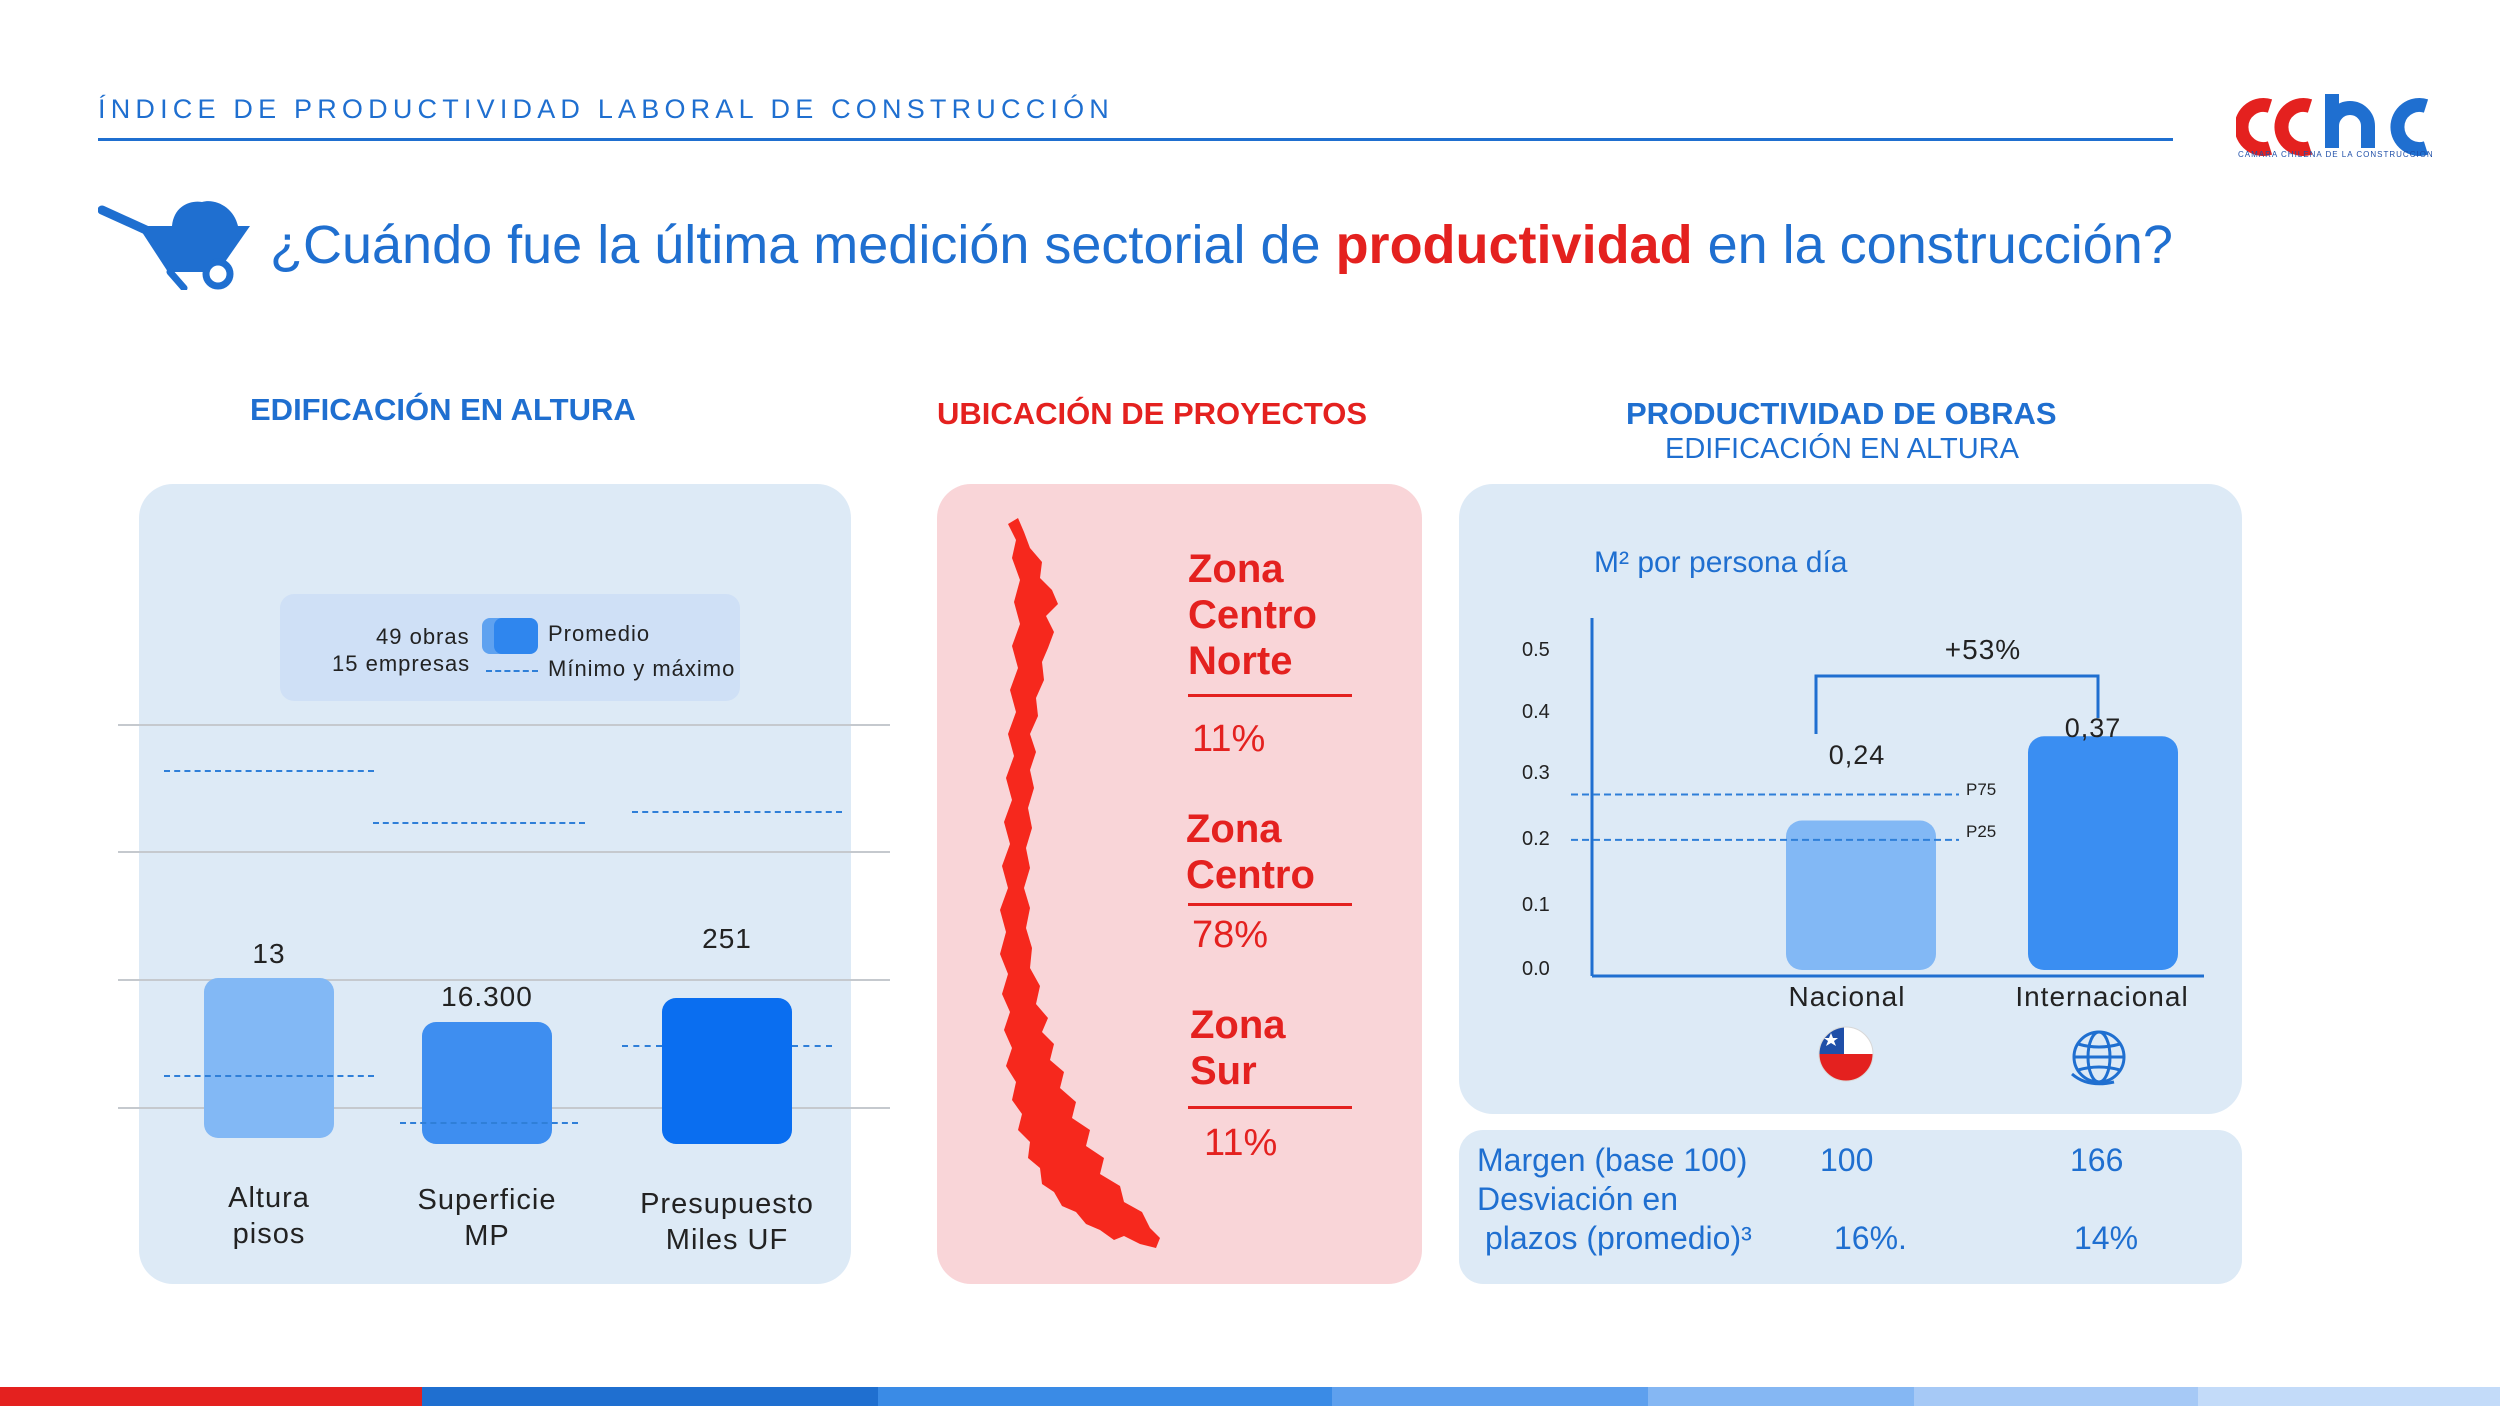 The height and width of the screenshot is (1406, 2500). I want to click on wheelbarrow-icon, so click(174, 245).